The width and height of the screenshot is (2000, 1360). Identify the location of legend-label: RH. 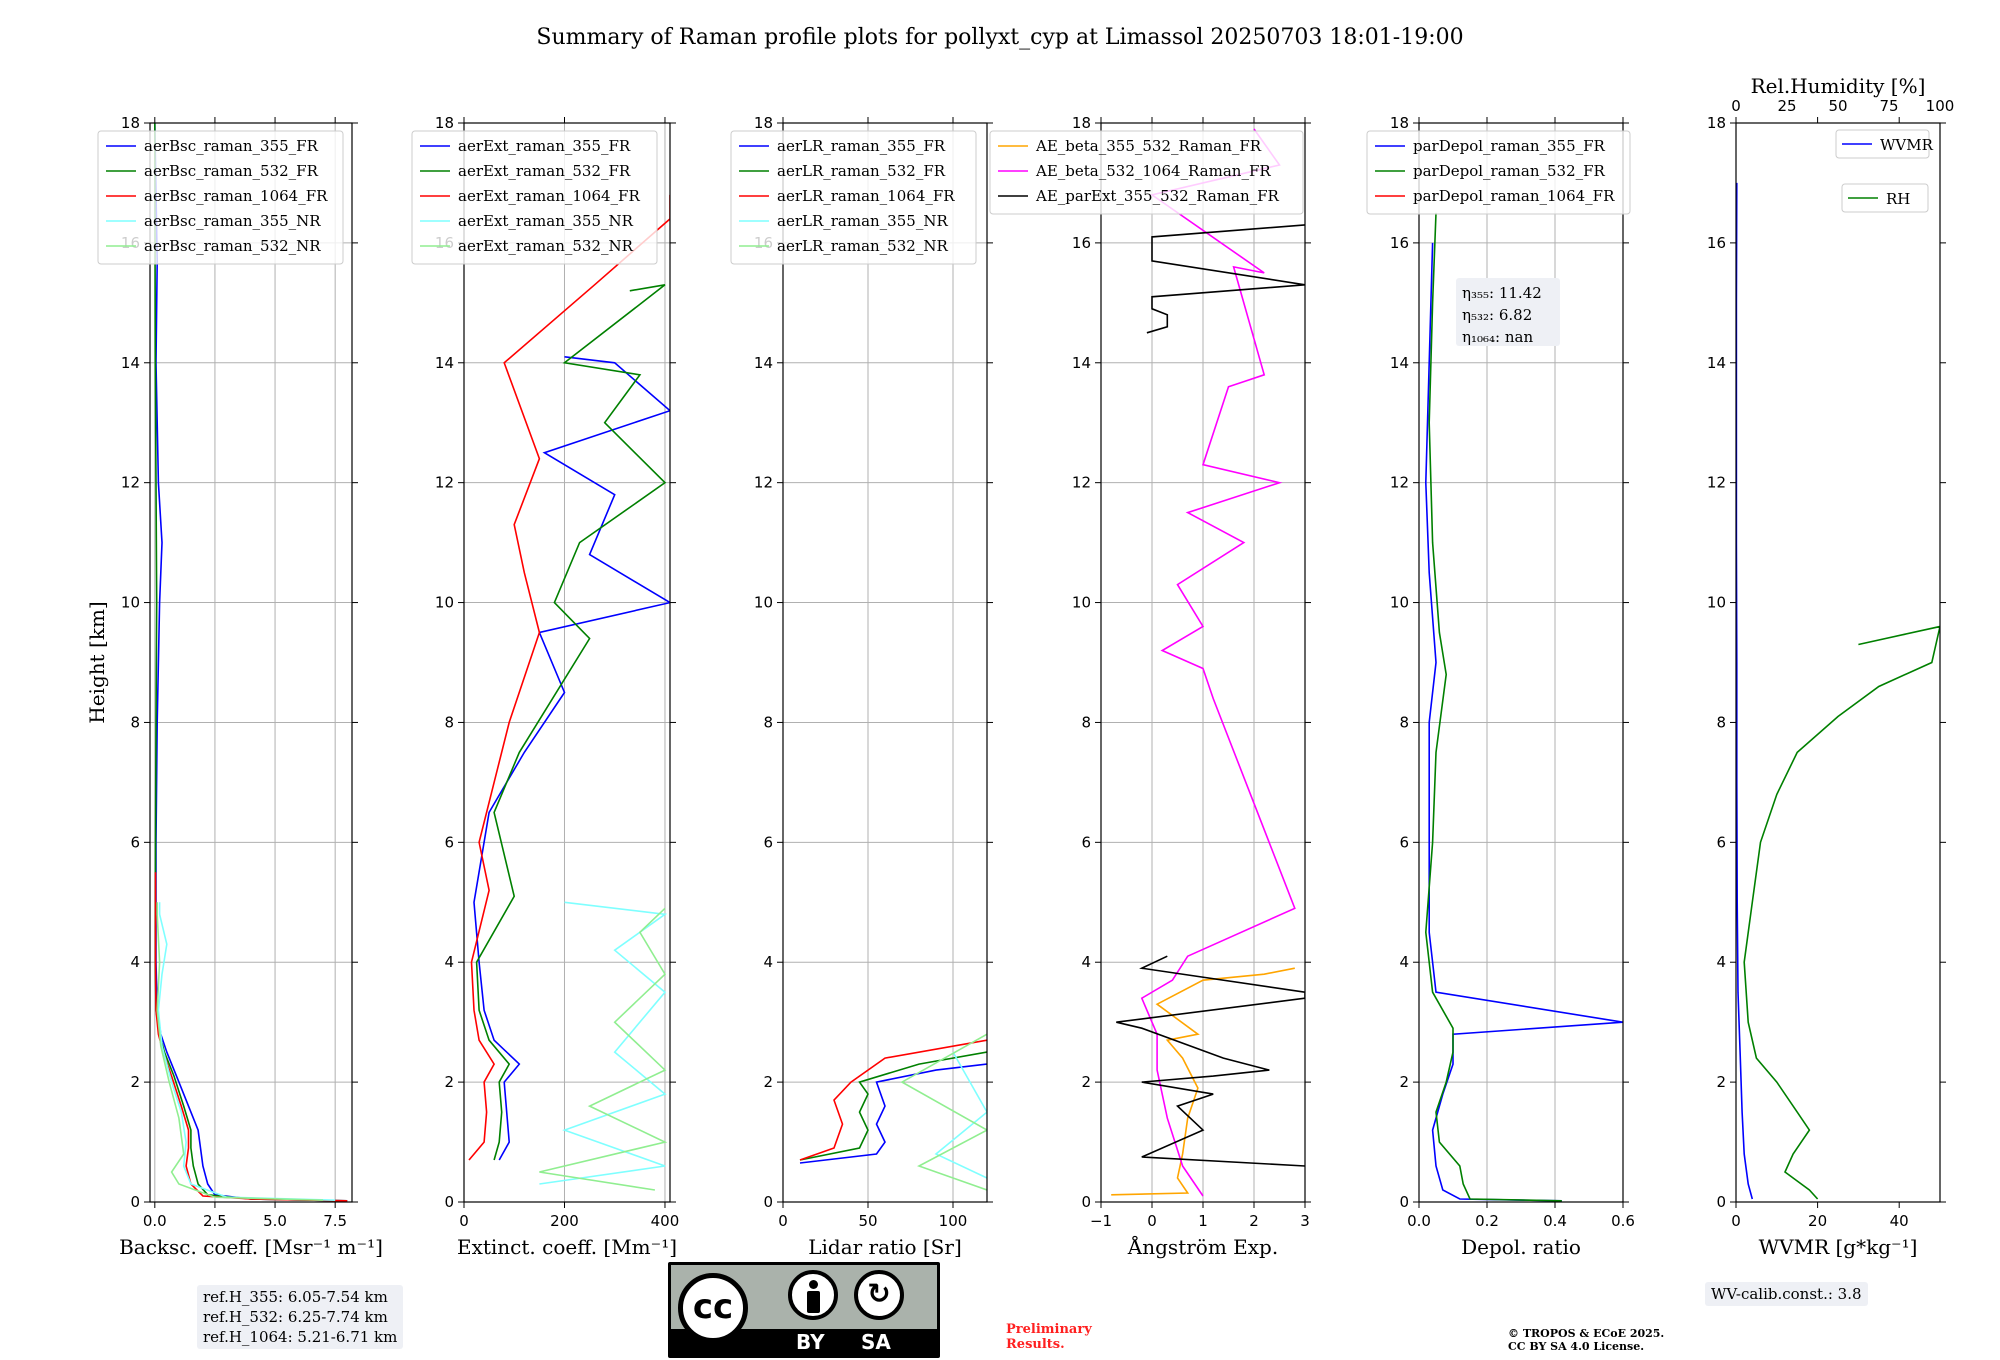
(1898, 199).